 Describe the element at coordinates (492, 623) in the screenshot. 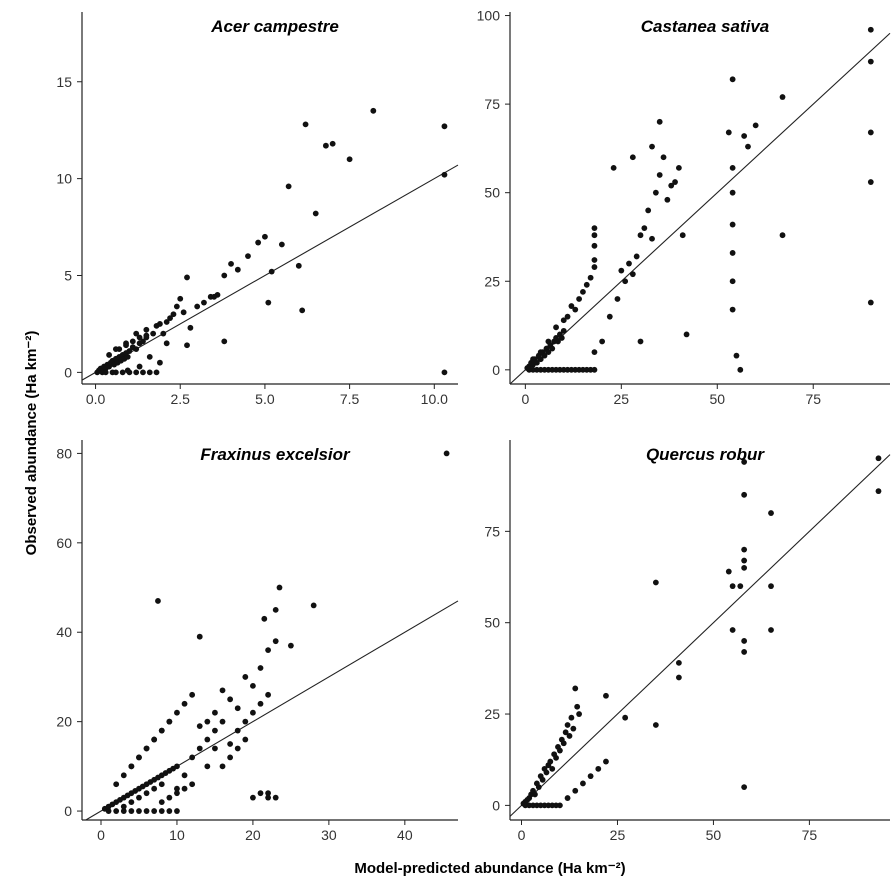

I see `y-tick-label: 50` at that location.